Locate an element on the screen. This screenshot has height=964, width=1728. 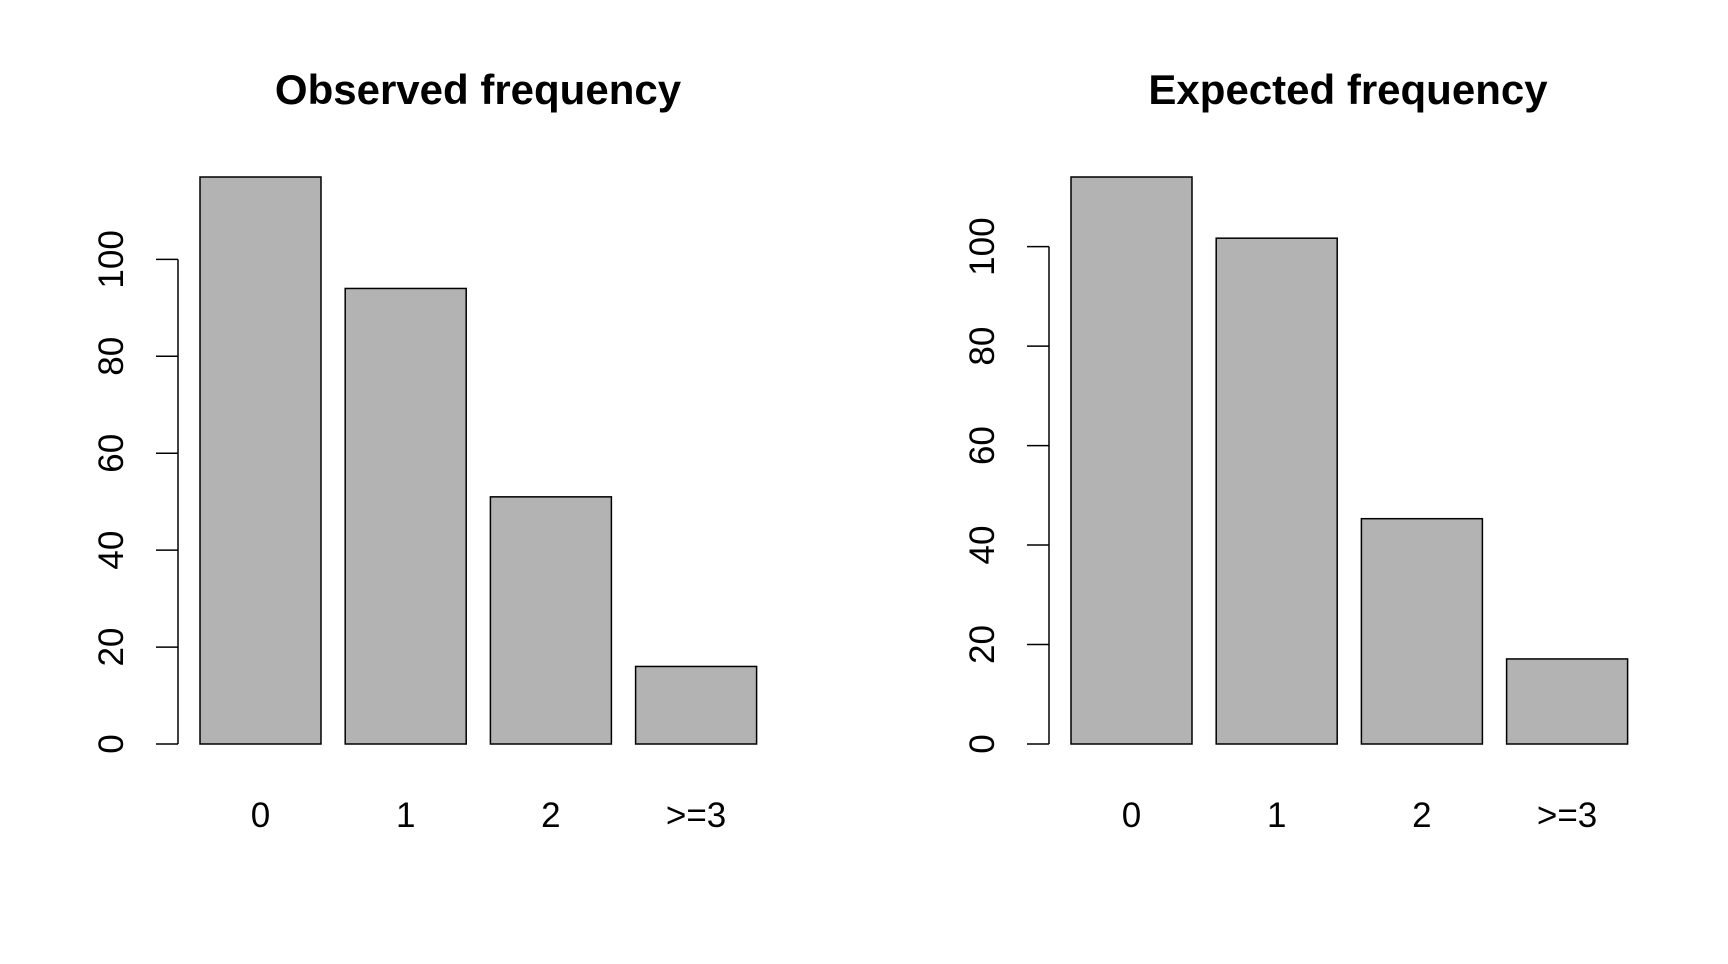
observed-y-tick-label-0: 0 is located at coordinates (111, 743).